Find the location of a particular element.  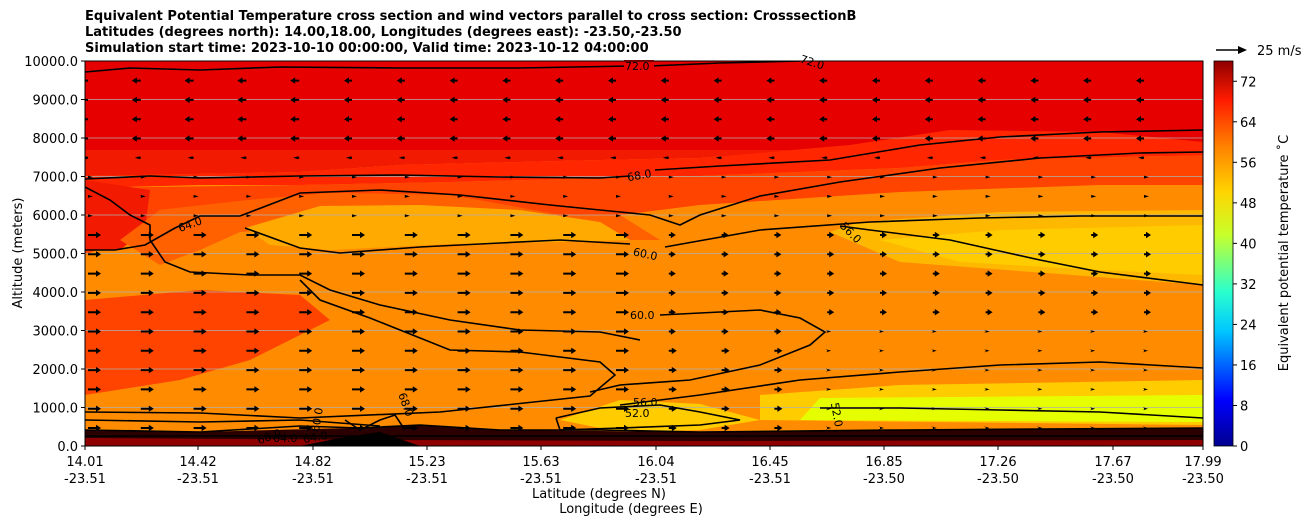

colorbar-tick-label: 64 is located at coordinates (1248, 123).